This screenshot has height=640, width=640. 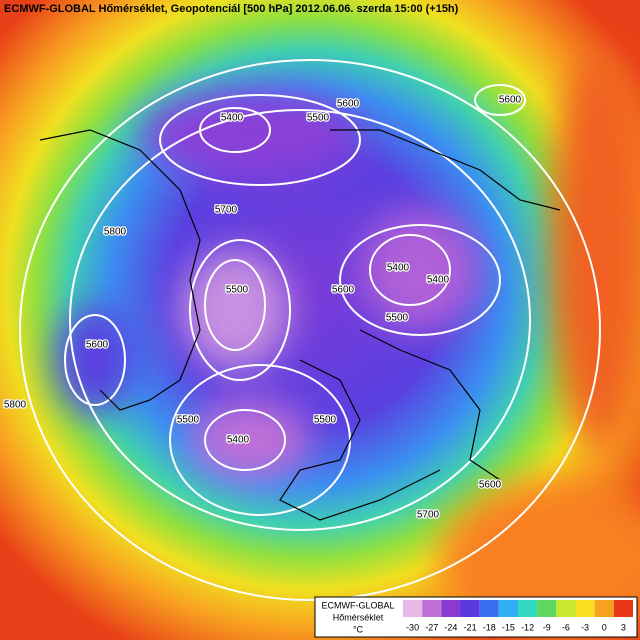 I want to click on colorbar-tick-label: 3, so click(x=623, y=627).